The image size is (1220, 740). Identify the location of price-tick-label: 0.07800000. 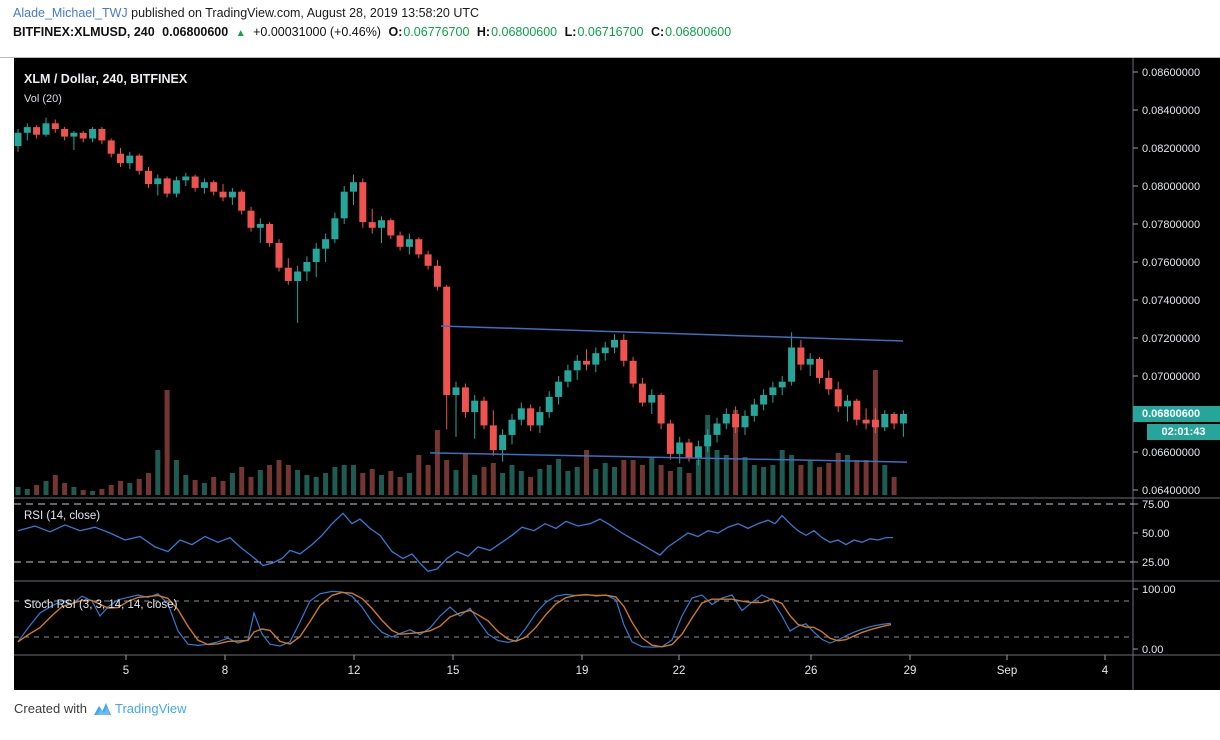
(1171, 225).